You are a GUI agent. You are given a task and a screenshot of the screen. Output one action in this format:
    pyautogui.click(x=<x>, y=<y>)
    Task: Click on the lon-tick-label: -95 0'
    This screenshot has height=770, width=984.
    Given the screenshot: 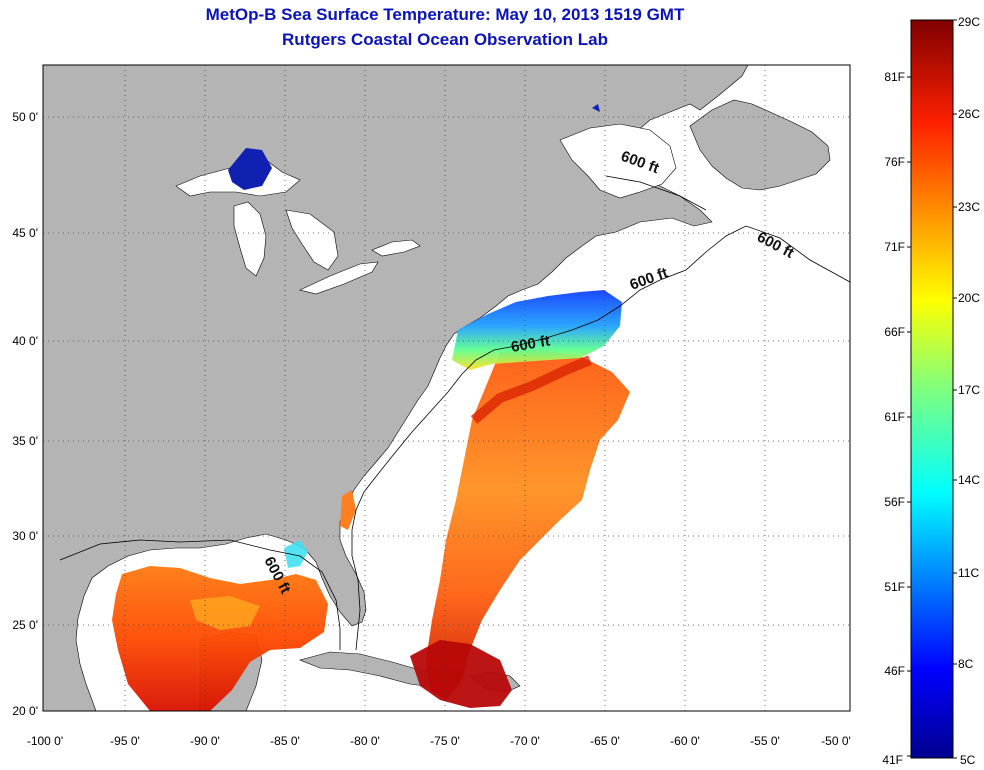 What is the action you would take?
    pyautogui.click(x=125, y=741)
    